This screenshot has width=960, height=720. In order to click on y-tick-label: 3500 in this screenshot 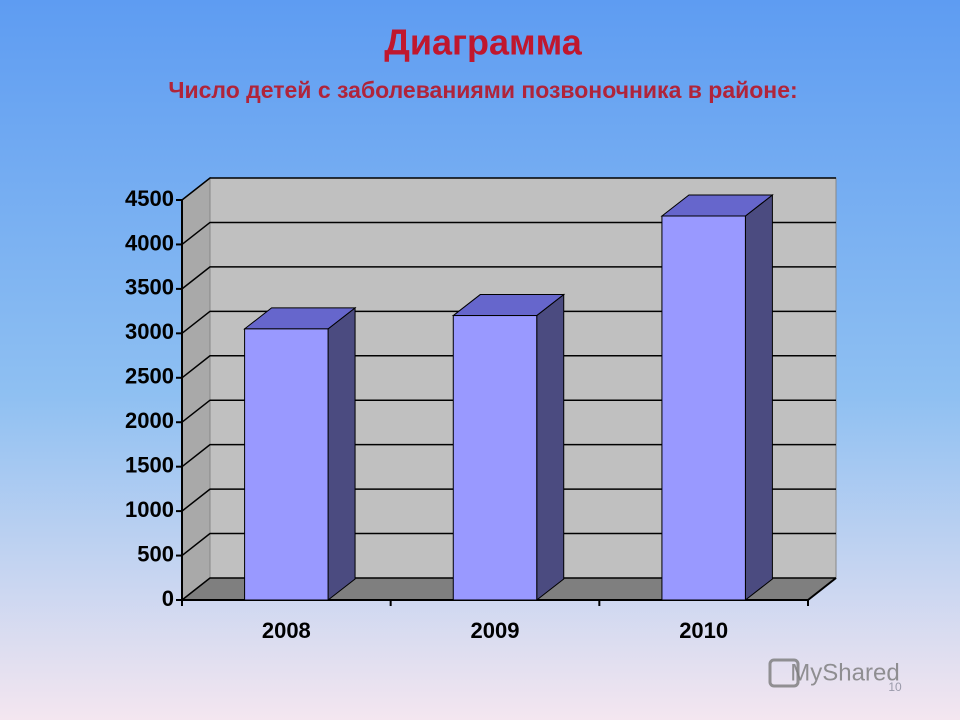, I will do `click(149, 287)`.